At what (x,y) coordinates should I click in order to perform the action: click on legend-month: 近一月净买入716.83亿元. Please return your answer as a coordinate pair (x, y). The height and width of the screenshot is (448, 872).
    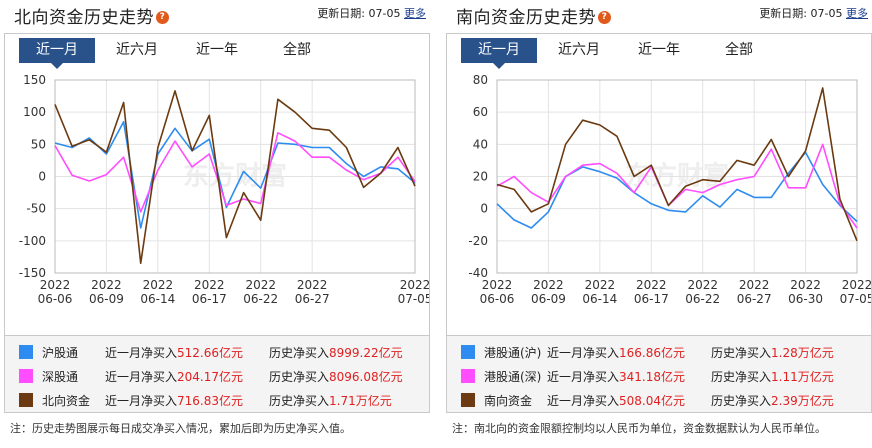
    Looking at the image, I should click on (174, 401).